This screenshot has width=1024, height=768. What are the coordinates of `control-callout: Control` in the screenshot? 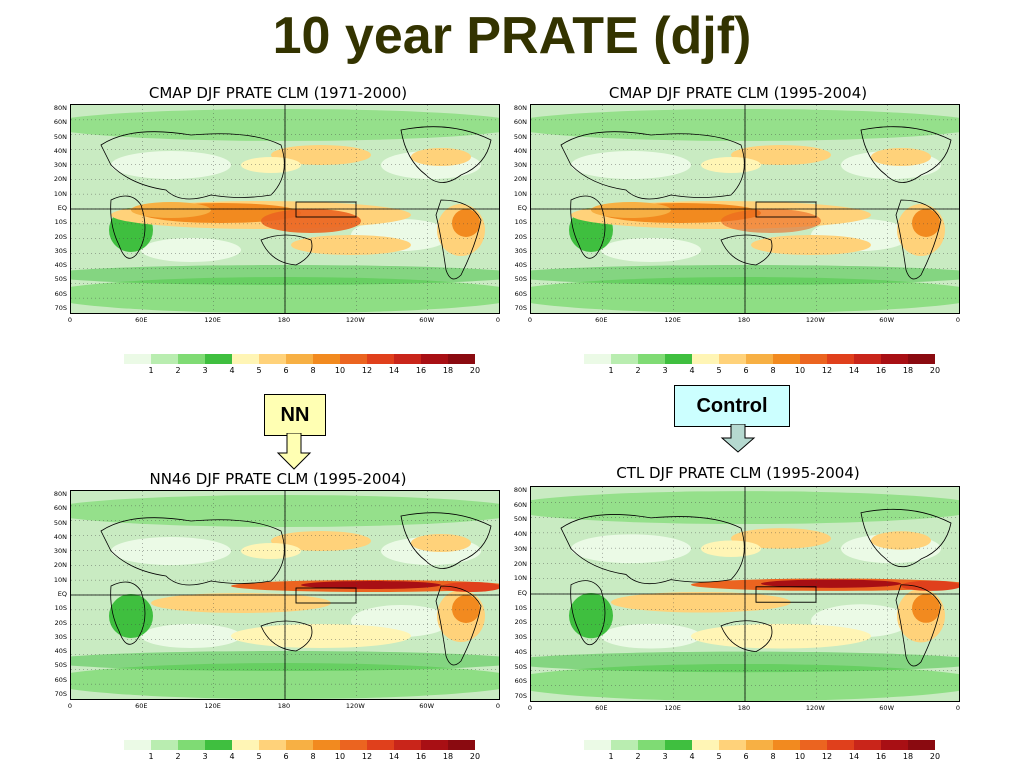 It's located at (732, 406).